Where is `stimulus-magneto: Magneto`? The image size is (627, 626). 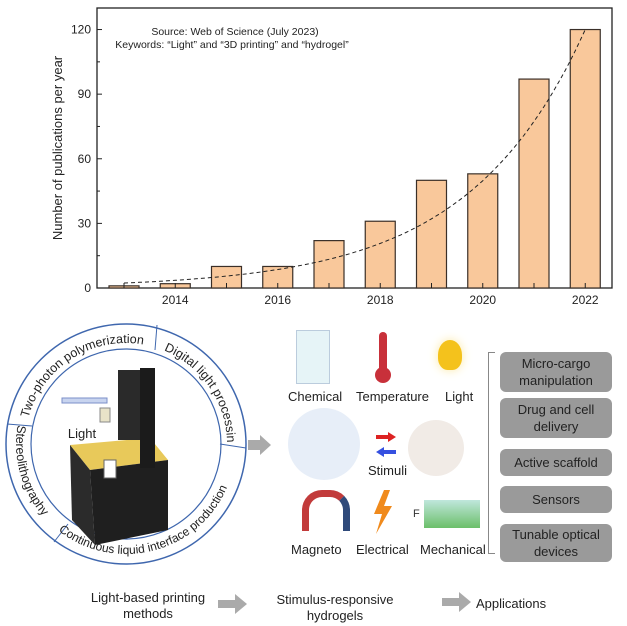 stimulus-magneto: Magneto is located at coordinates (316, 549).